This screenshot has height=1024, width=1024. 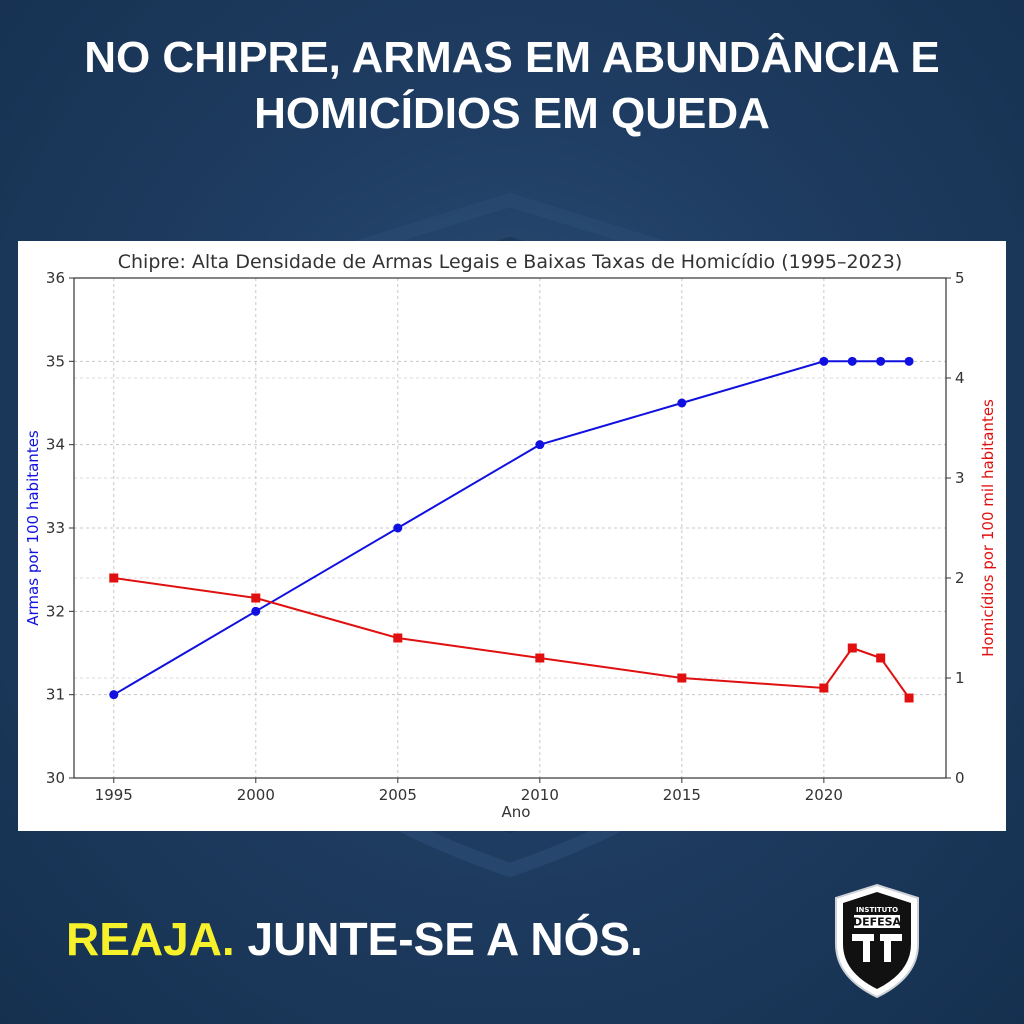 I want to click on x-tick-label: 2005, so click(x=398, y=795).